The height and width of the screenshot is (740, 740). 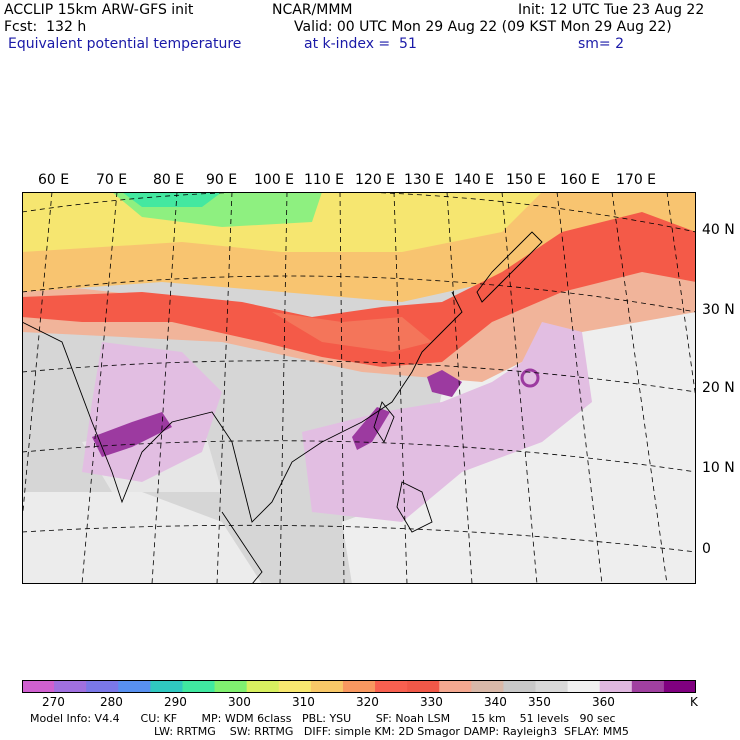 I want to click on center-label: NCAR/MMM, so click(x=312, y=10).